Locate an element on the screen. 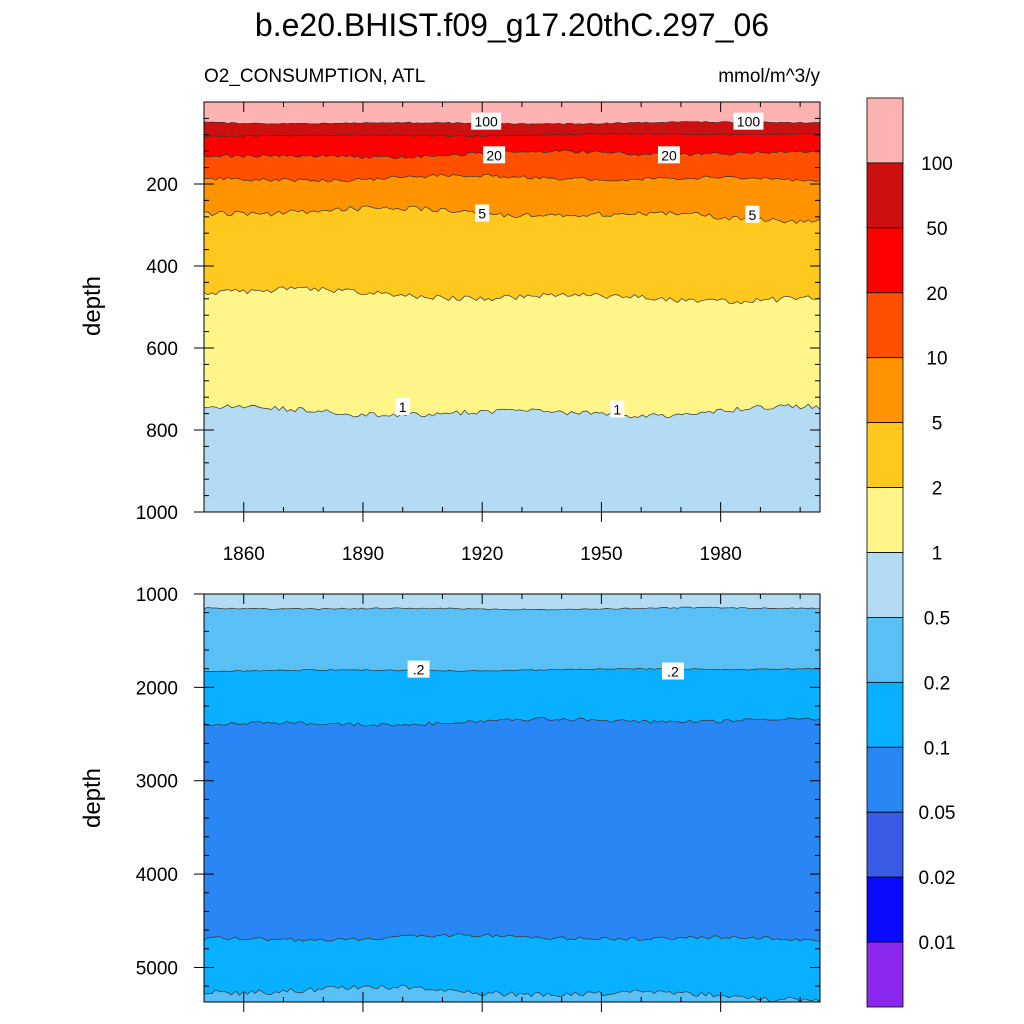  y-tick-label: 600 is located at coordinates (162, 349).